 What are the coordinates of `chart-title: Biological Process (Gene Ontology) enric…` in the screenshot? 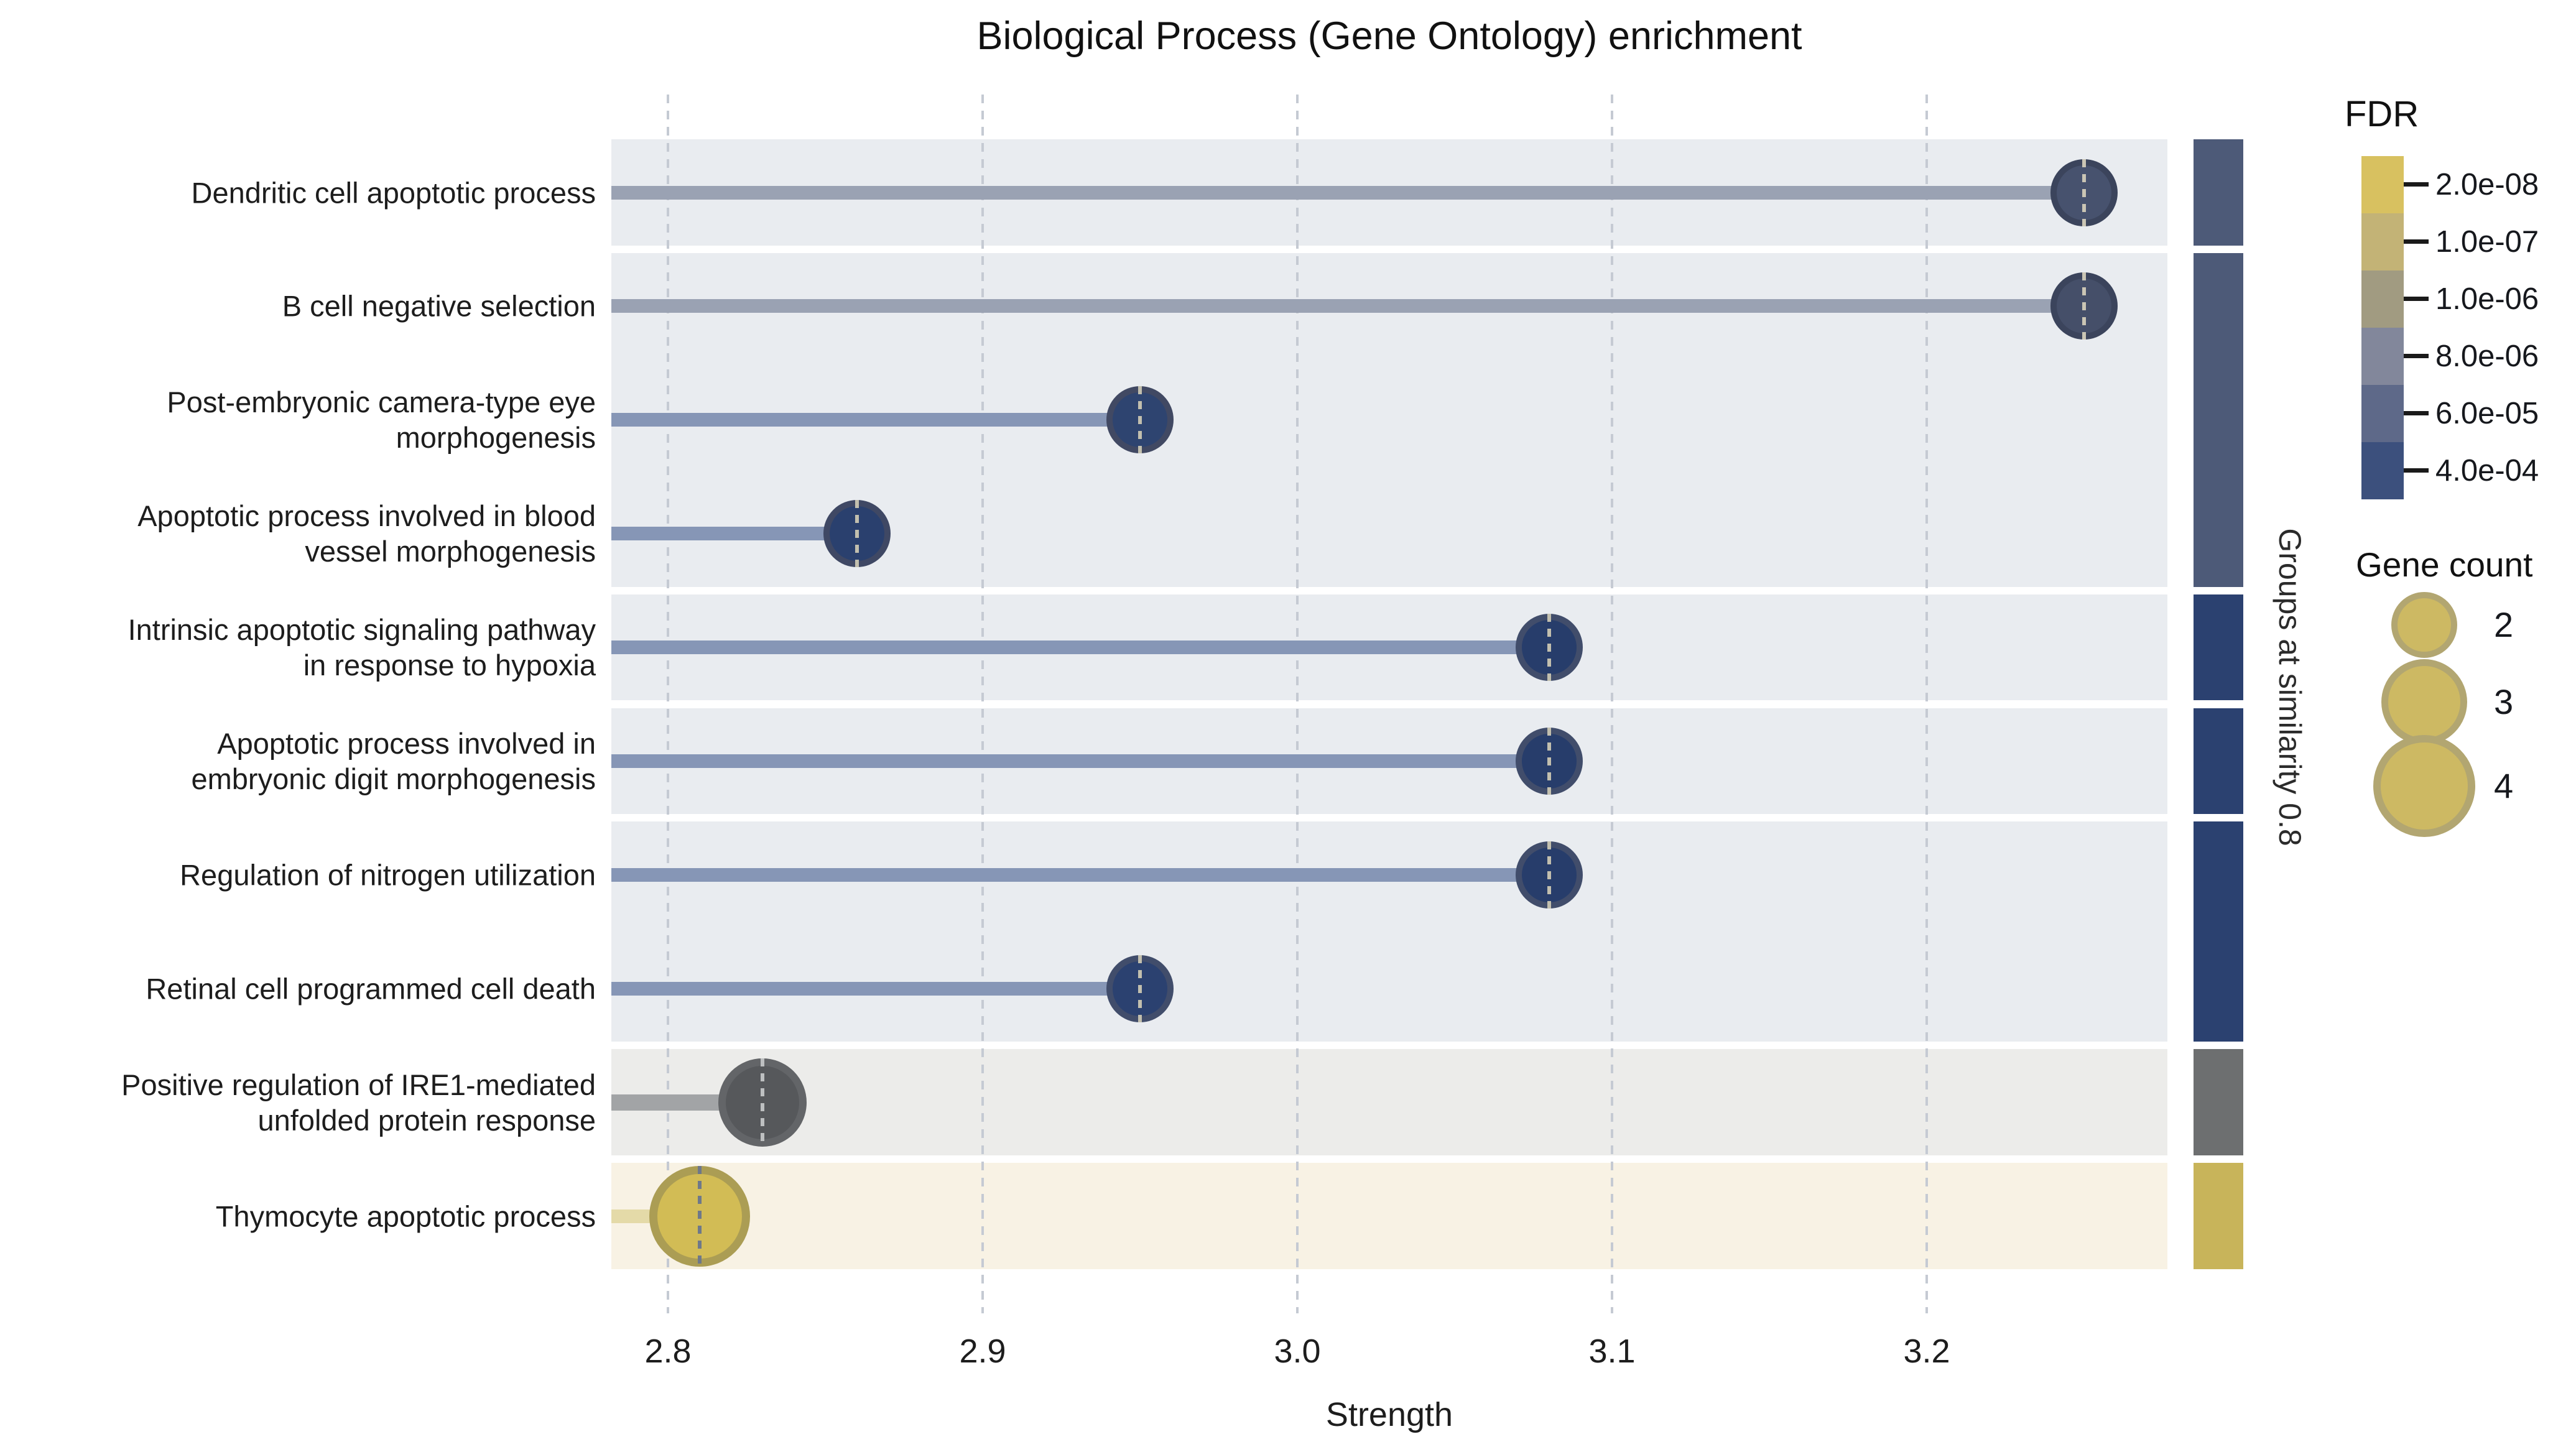 It's located at (1389, 36).